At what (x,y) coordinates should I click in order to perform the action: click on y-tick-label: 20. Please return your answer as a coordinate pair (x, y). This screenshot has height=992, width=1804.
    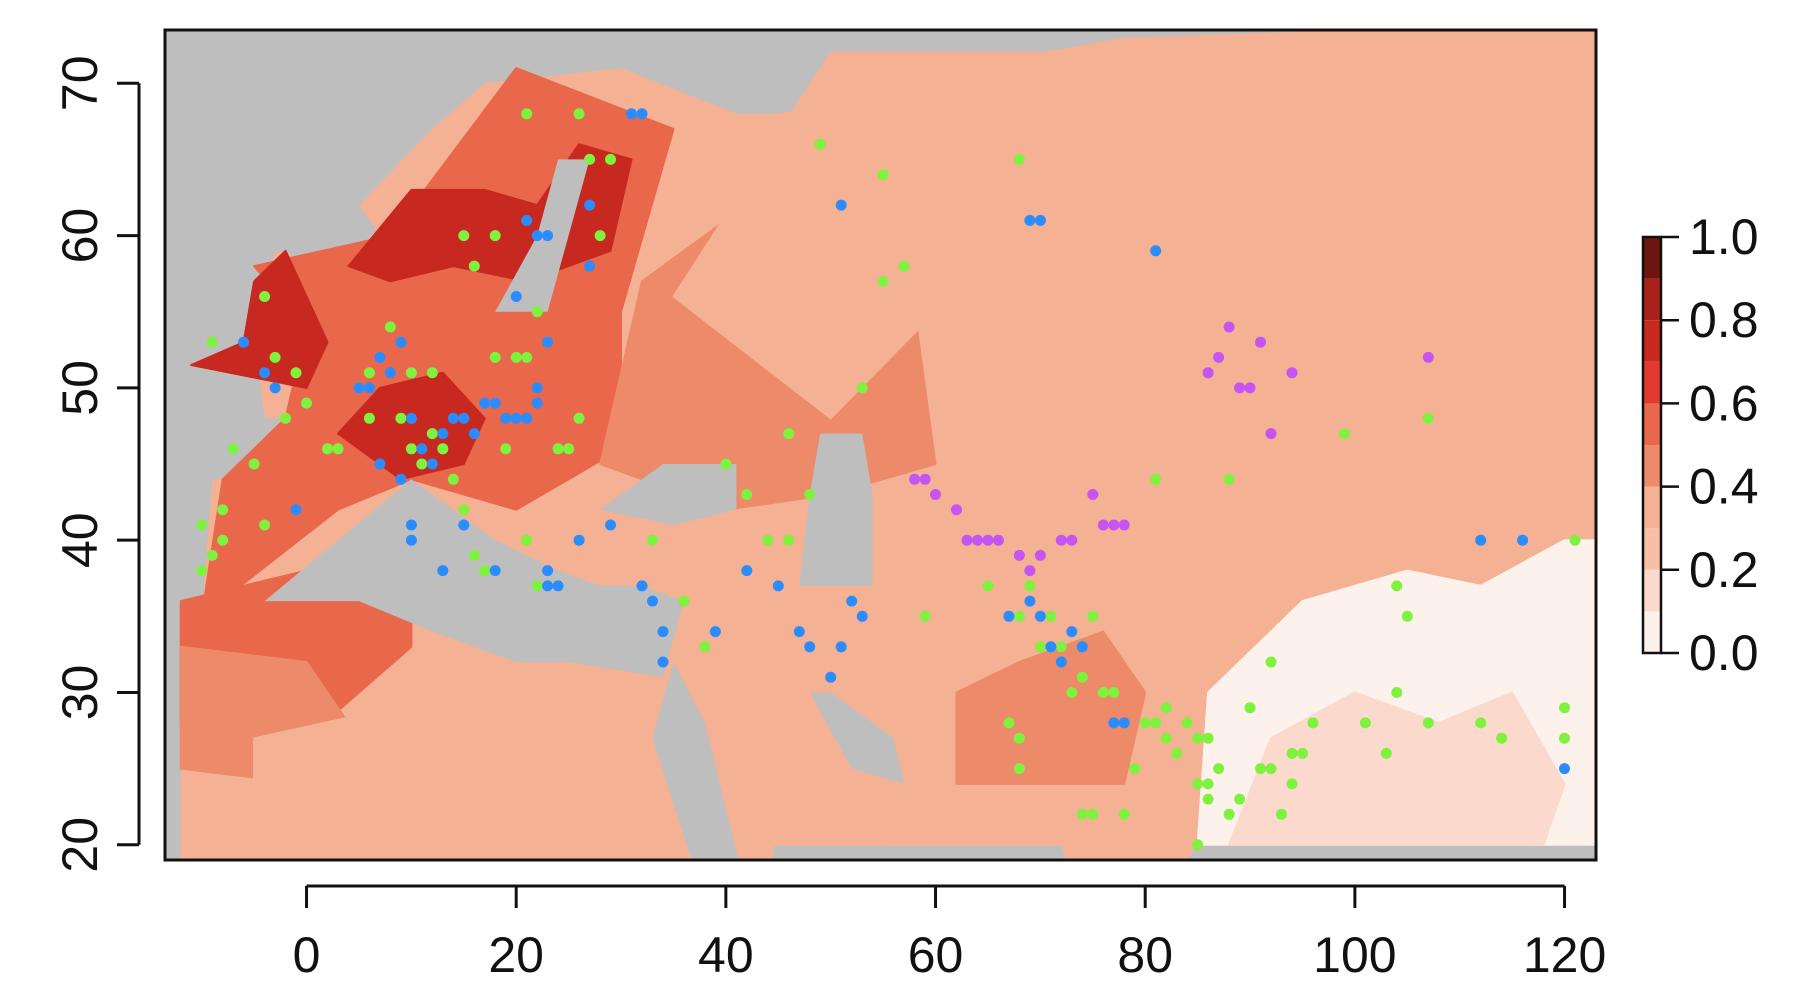
    Looking at the image, I should click on (80, 845).